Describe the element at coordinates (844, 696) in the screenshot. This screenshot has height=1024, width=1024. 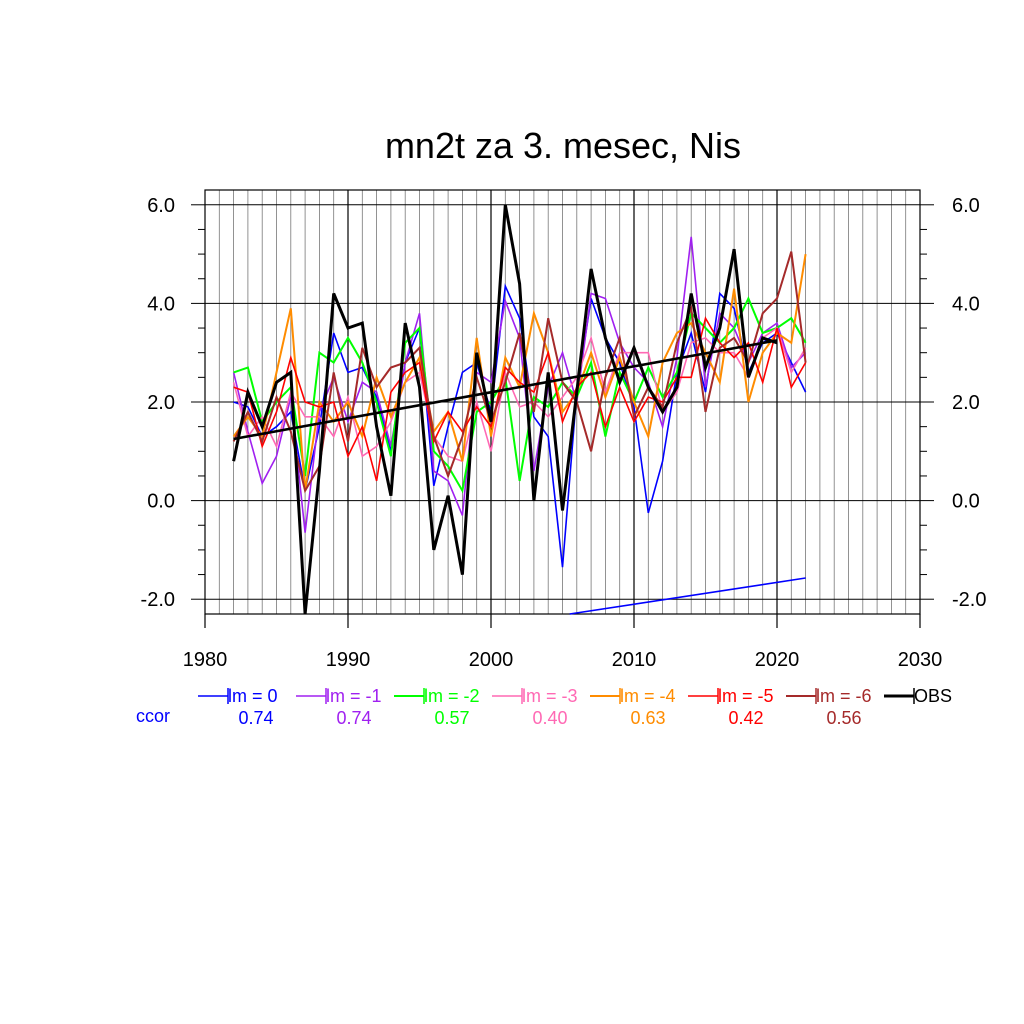
I see `legend-label: lm = -6` at that location.